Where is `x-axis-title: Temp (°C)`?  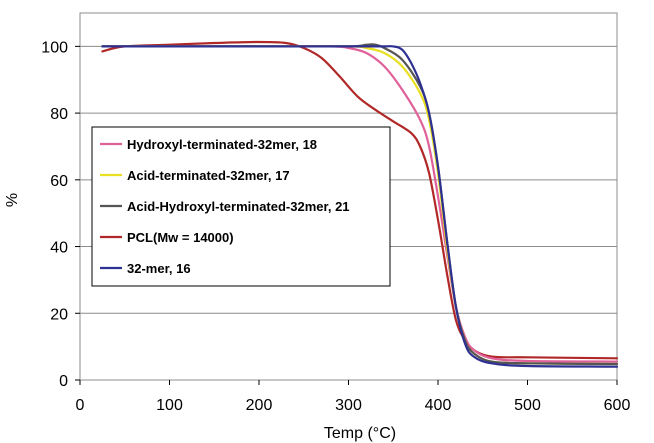 x-axis-title: Temp (°C) is located at coordinates (360, 433).